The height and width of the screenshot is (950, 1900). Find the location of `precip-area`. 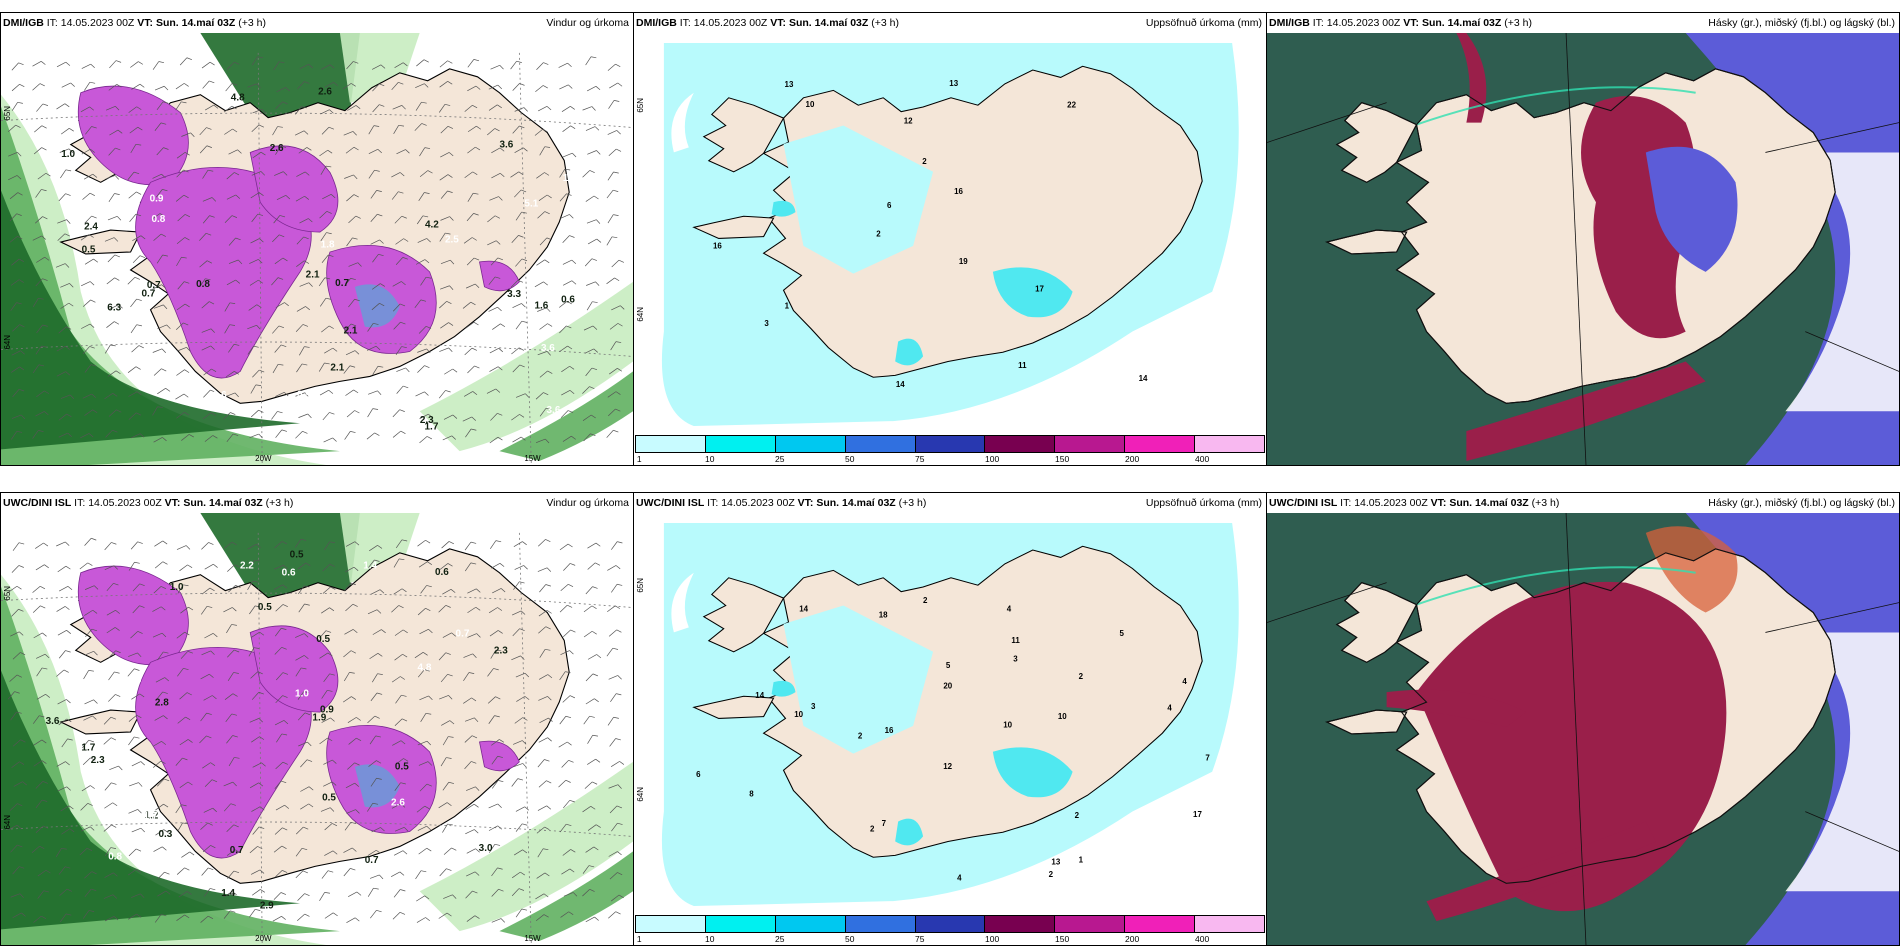

precip-area is located at coordinates (1032, 772).